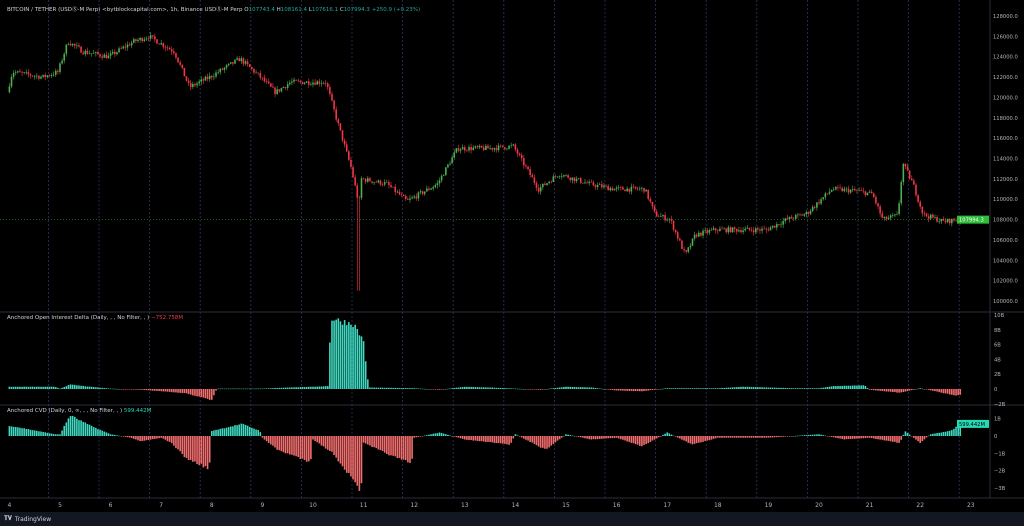  What do you see at coordinates (973, 219) in the screenshot?
I see `last-price-badge` at bounding box center [973, 219].